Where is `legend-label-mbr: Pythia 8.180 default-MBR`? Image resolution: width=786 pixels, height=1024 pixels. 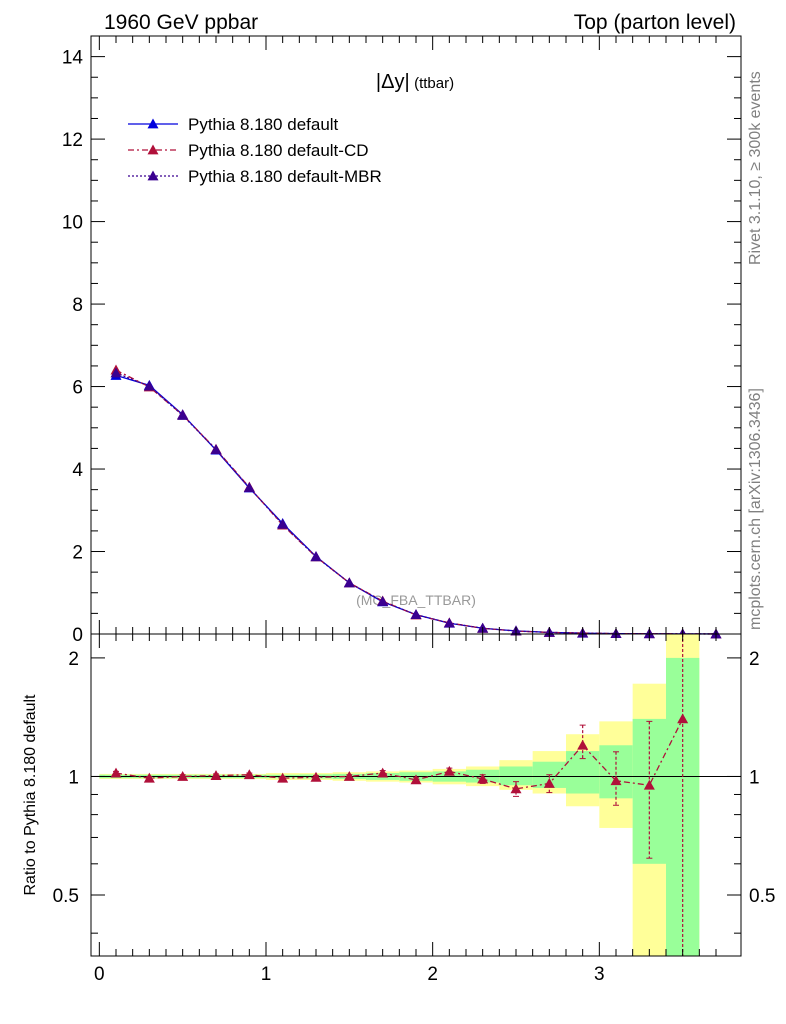 legend-label-mbr: Pythia 8.180 default-MBR is located at coordinates (285, 176).